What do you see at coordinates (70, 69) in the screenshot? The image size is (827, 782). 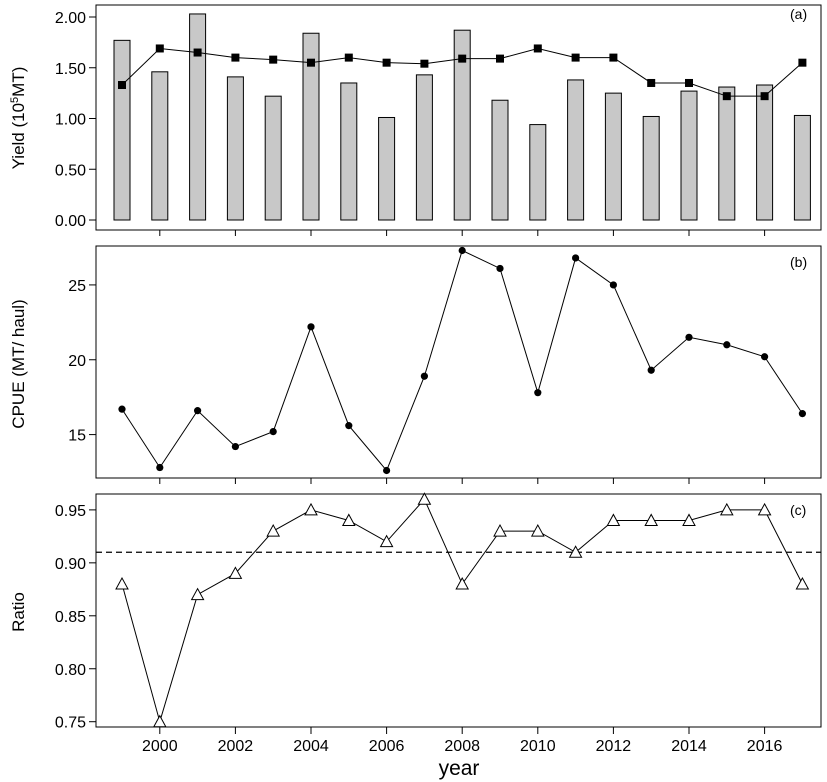 I see `panel-a-y-tick-label: 1.50` at bounding box center [70, 69].